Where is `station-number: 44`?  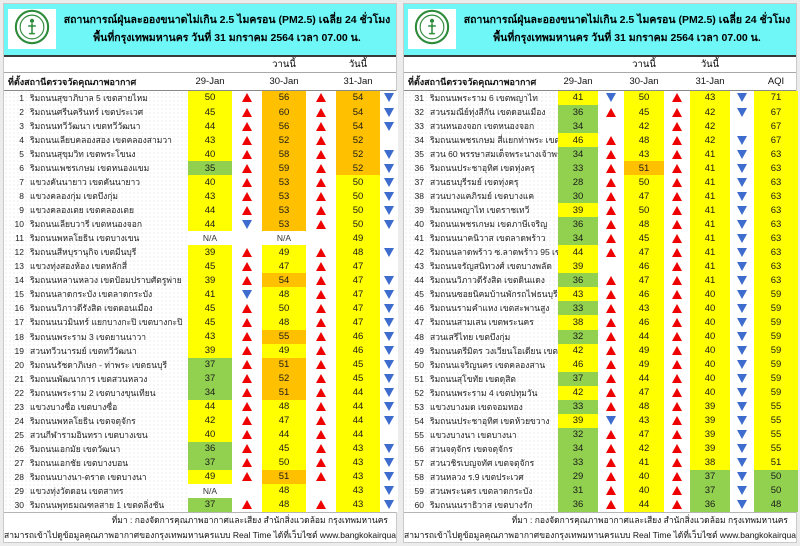
station-number: 44 is located at coordinates (419, 280).